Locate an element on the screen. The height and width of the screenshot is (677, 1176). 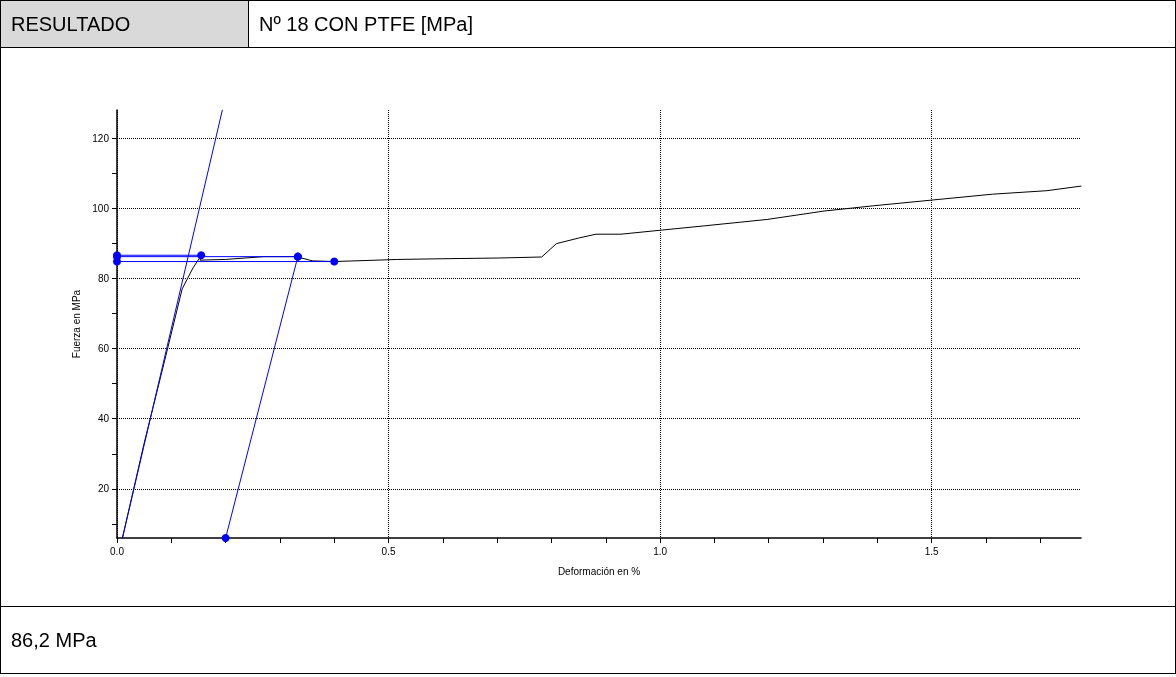
y-axis-title: Fuerza en MPa is located at coordinates (76, 324).